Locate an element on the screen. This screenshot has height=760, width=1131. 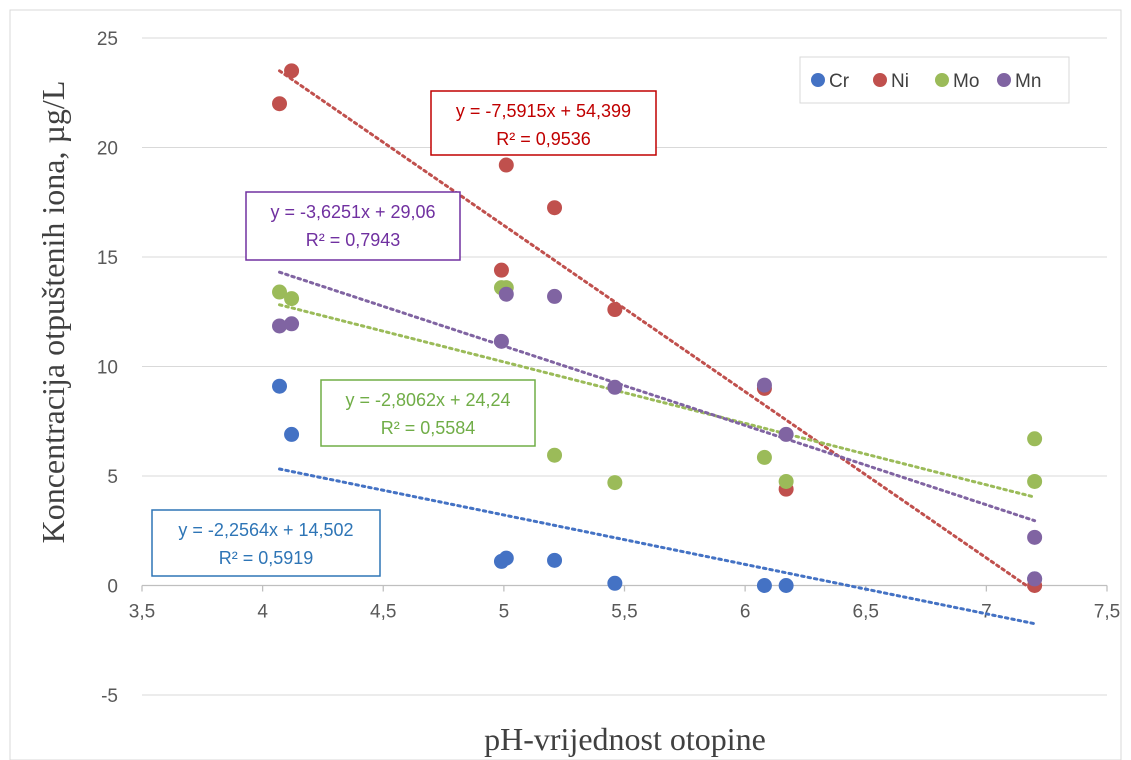
equation-box-mn: y = -3,6251x + 29,06 R² = 0,7943 is located at coordinates (353, 226).